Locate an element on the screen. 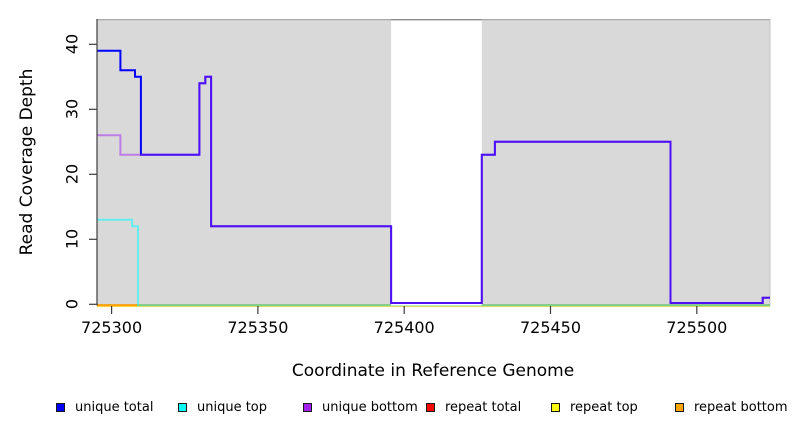  legend-label: repeat top is located at coordinates (604, 407).